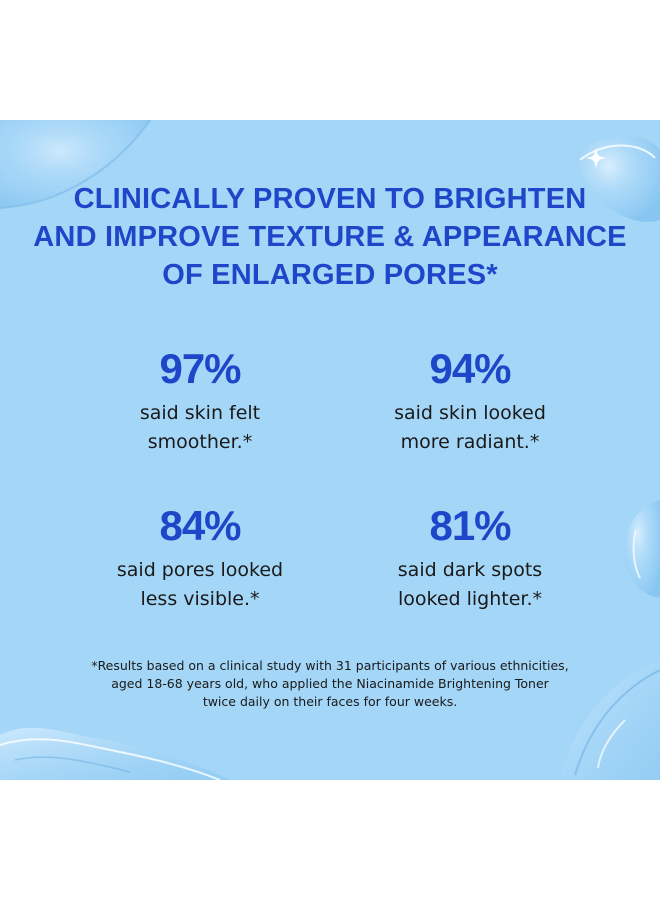  What do you see at coordinates (470, 570) in the screenshot?
I see `stat-caption-line: said dark spots` at bounding box center [470, 570].